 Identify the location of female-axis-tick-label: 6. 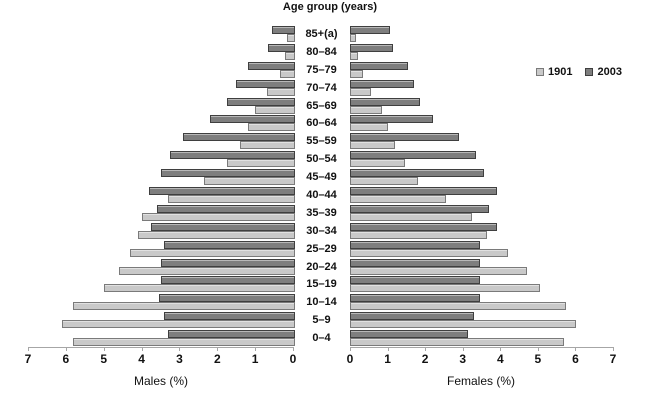
(575, 359).